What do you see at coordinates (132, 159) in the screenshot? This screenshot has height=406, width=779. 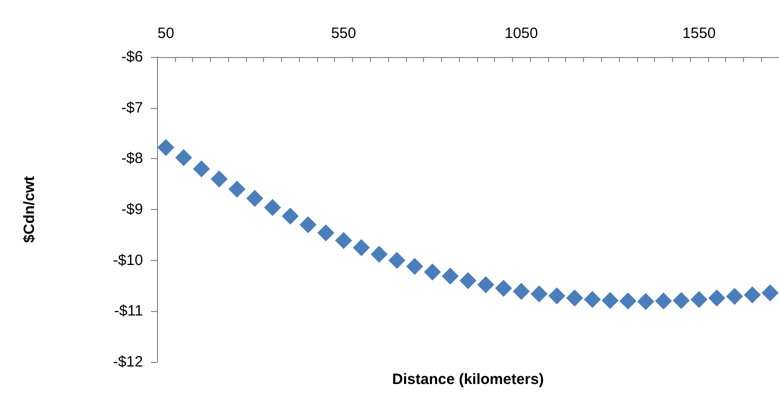 I see `y-tick-label: -$8` at bounding box center [132, 159].